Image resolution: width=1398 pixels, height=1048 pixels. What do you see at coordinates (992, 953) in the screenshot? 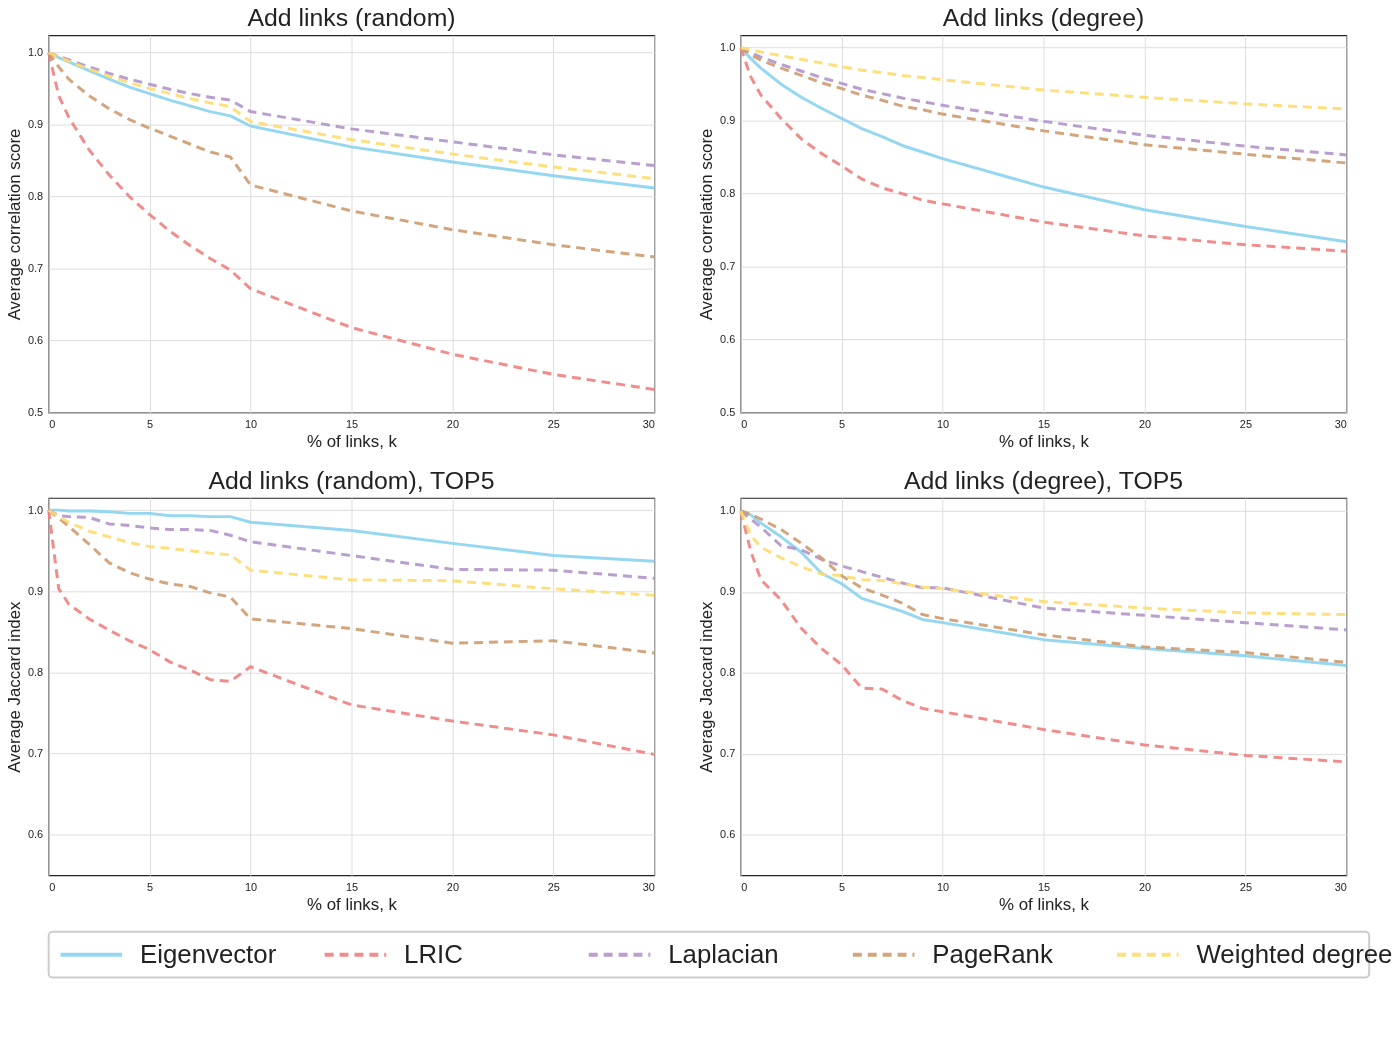
I see `legend-label: PageRank` at bounding box center [992, 953].